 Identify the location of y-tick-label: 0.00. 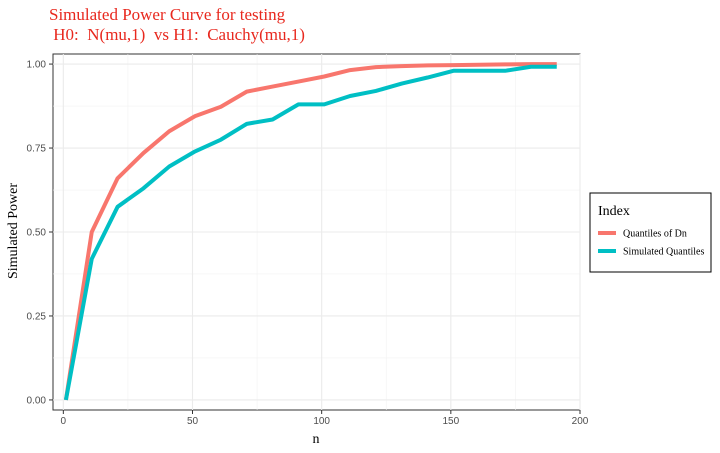
(37, 400).